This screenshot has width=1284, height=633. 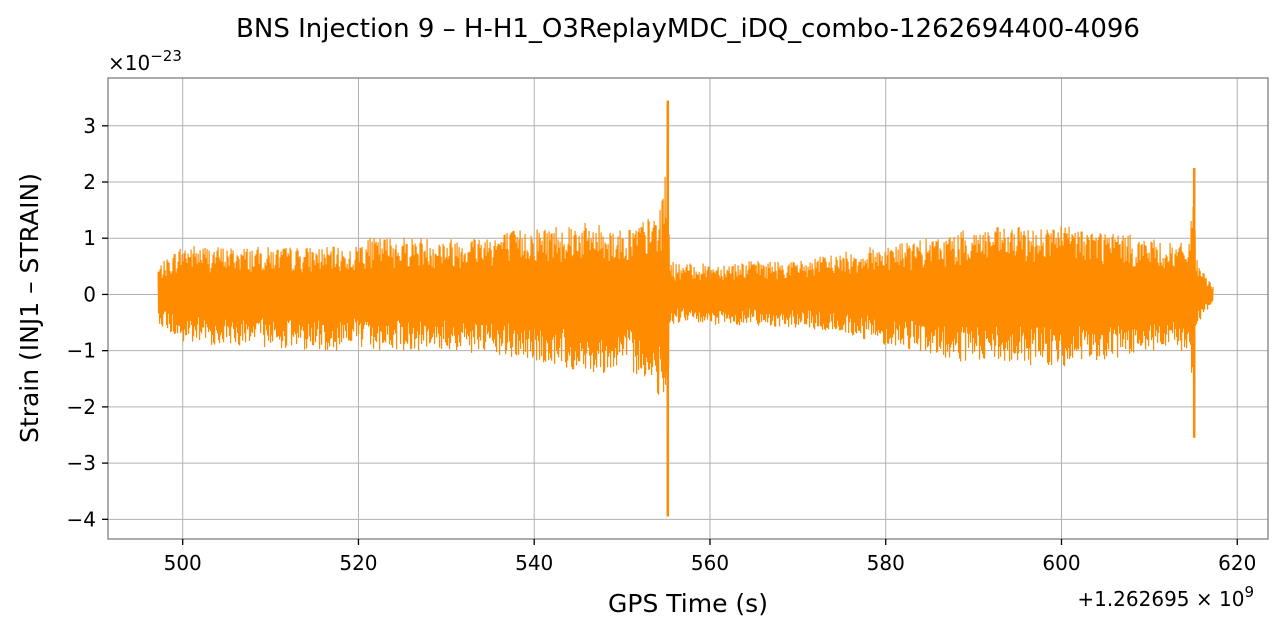 What do you see at coordinates (89, 182) in the screenshot?
I see `y-tick-label: 2` at bounding box center [89, 182].